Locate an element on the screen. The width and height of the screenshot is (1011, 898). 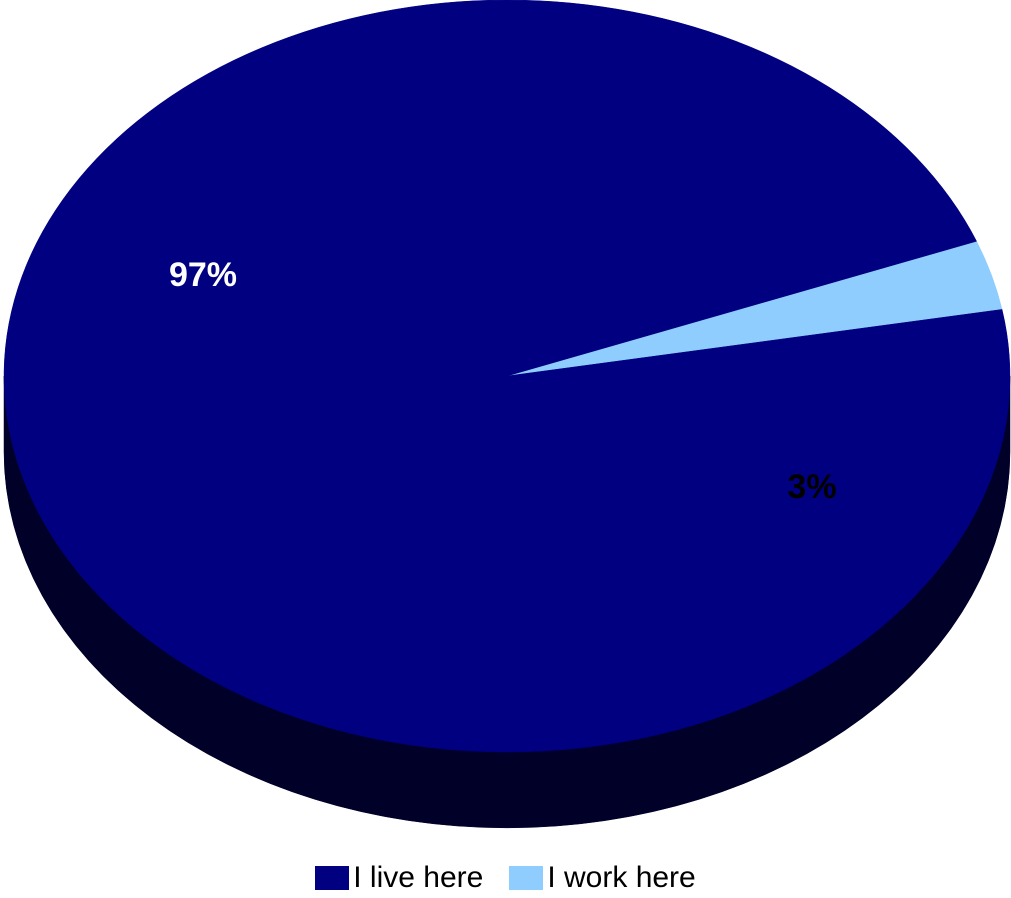
legend-label-work: I work here is located at coordinates (621, 877).